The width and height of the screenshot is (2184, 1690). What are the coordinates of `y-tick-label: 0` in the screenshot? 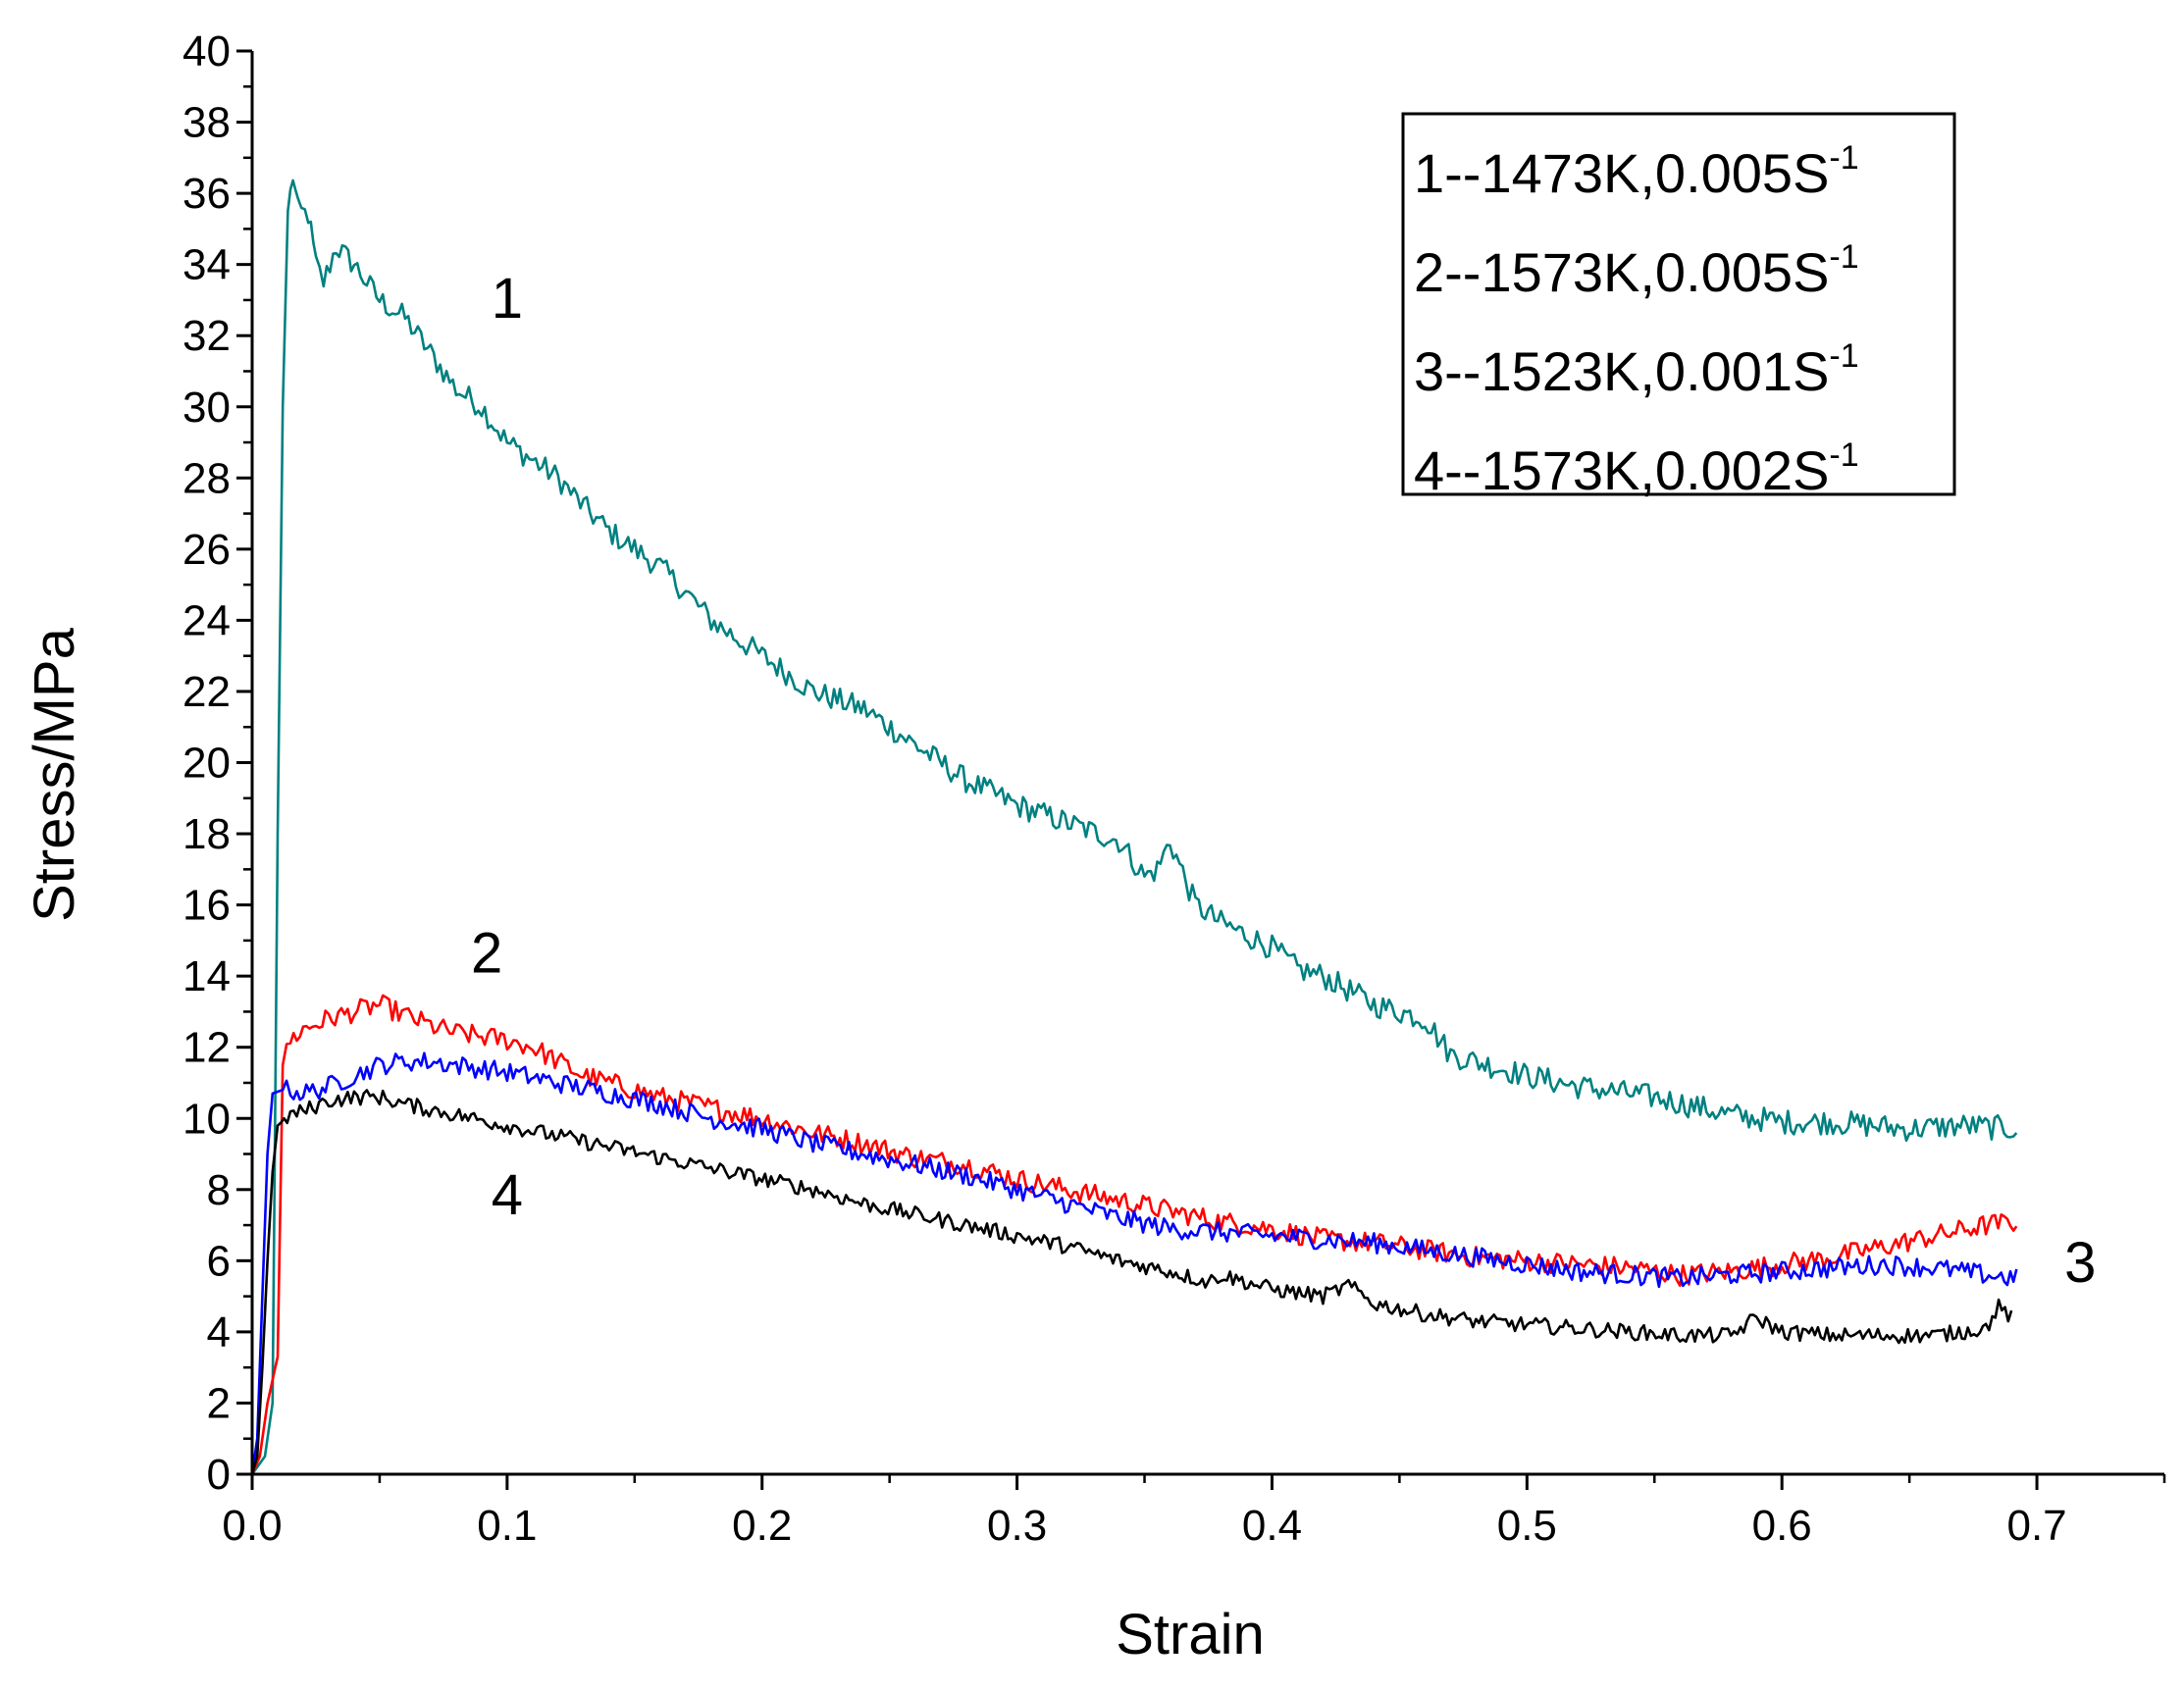 It's located at (219, 1475).